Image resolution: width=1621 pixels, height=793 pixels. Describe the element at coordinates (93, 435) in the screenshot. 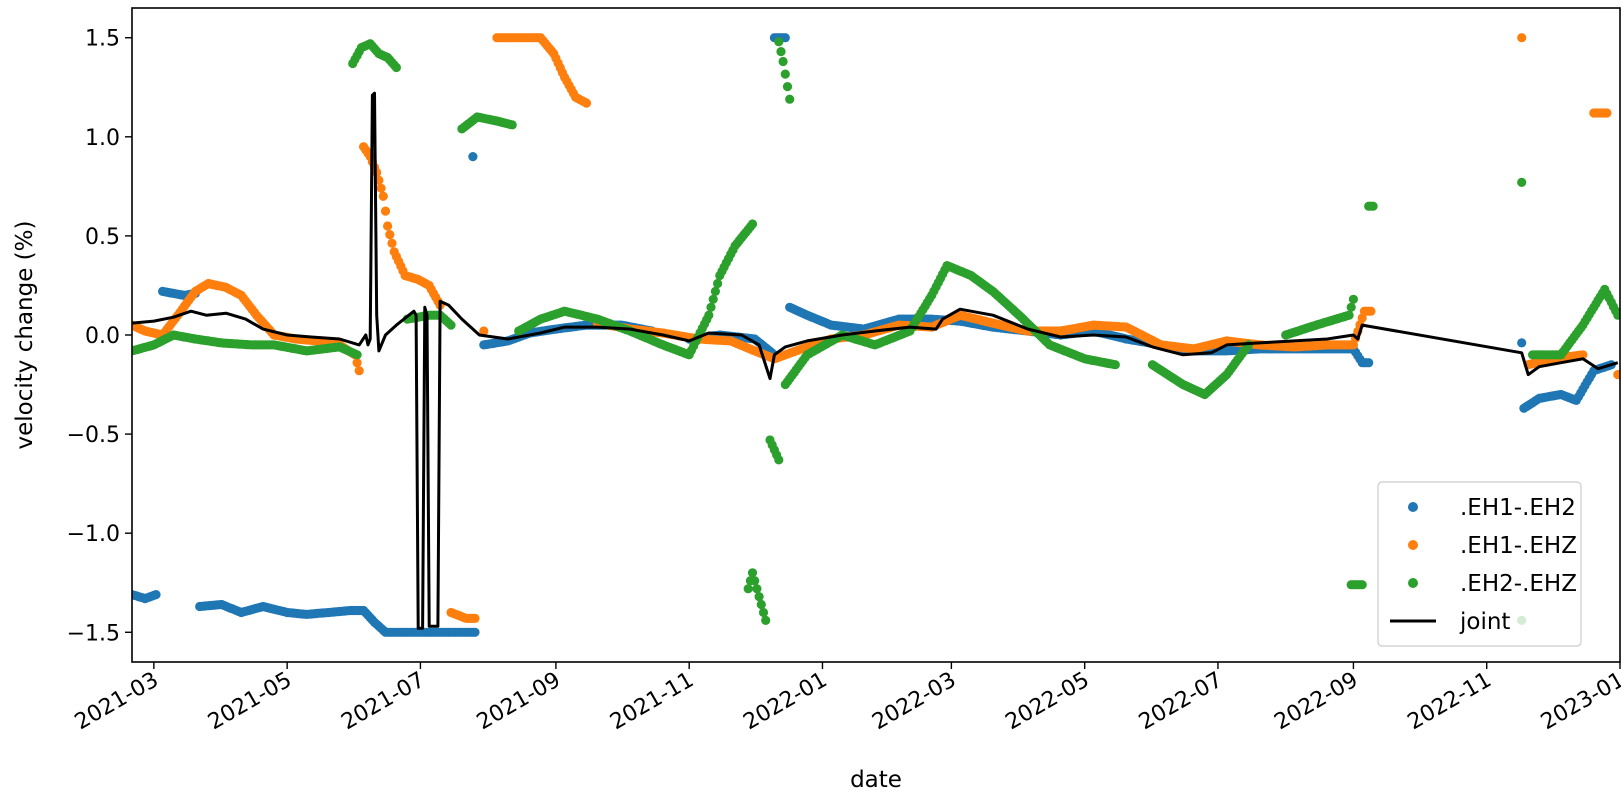

I see `y-tick-label: −0.5` at that location.